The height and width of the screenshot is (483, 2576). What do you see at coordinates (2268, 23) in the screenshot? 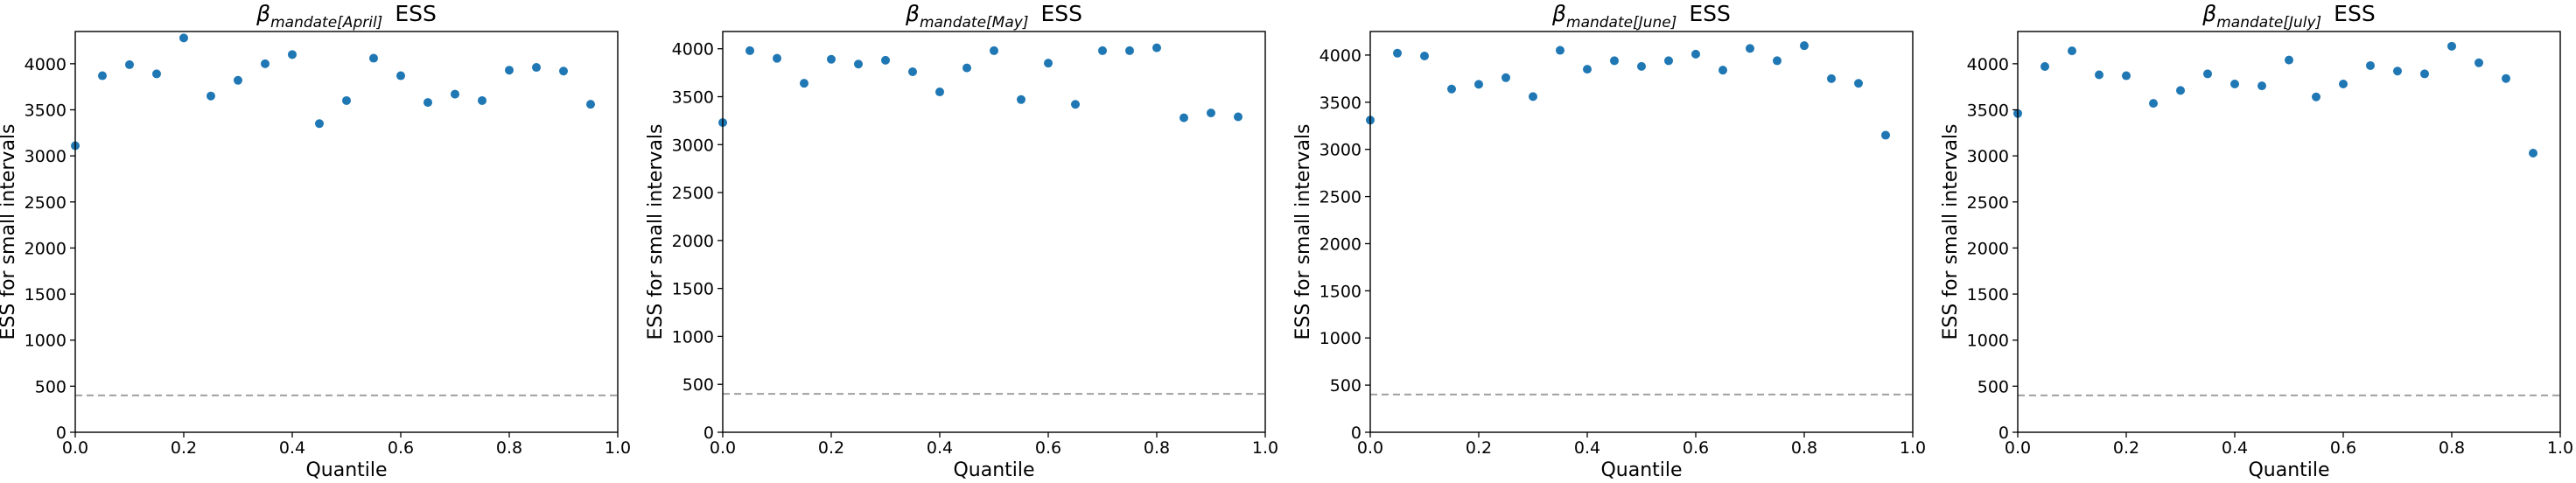
I see `title-subscript: mandate[July]` at bounding box center [2268, 23].